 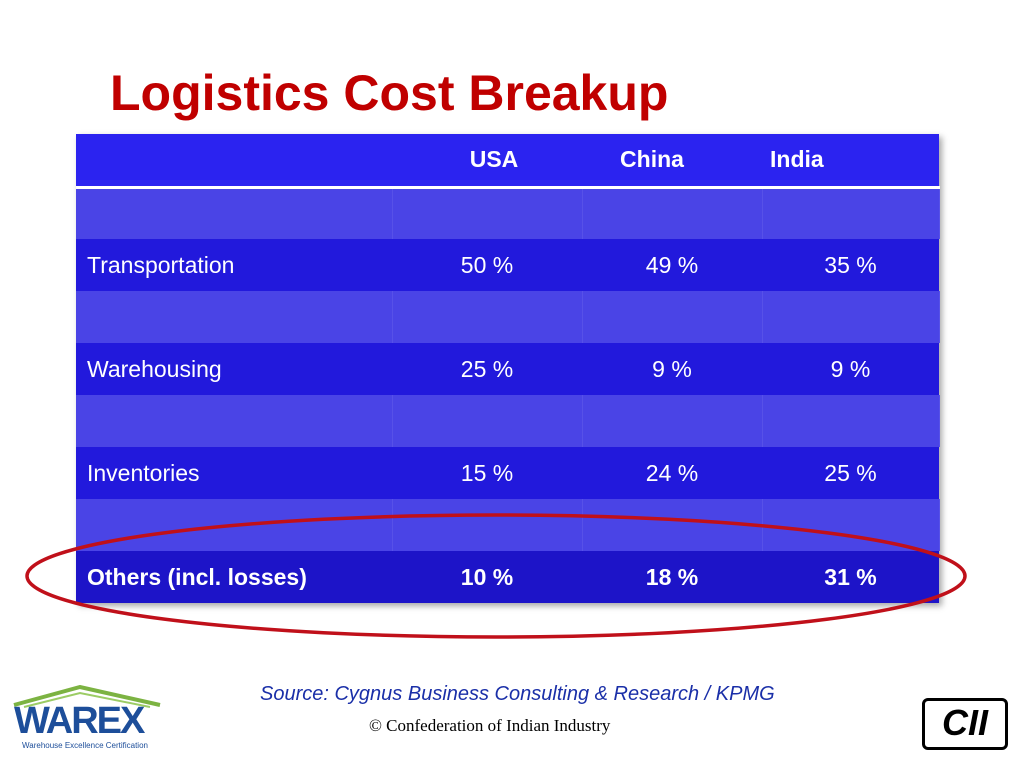 I want to click on cell-china: 9 %, so click(x=672, y=368).